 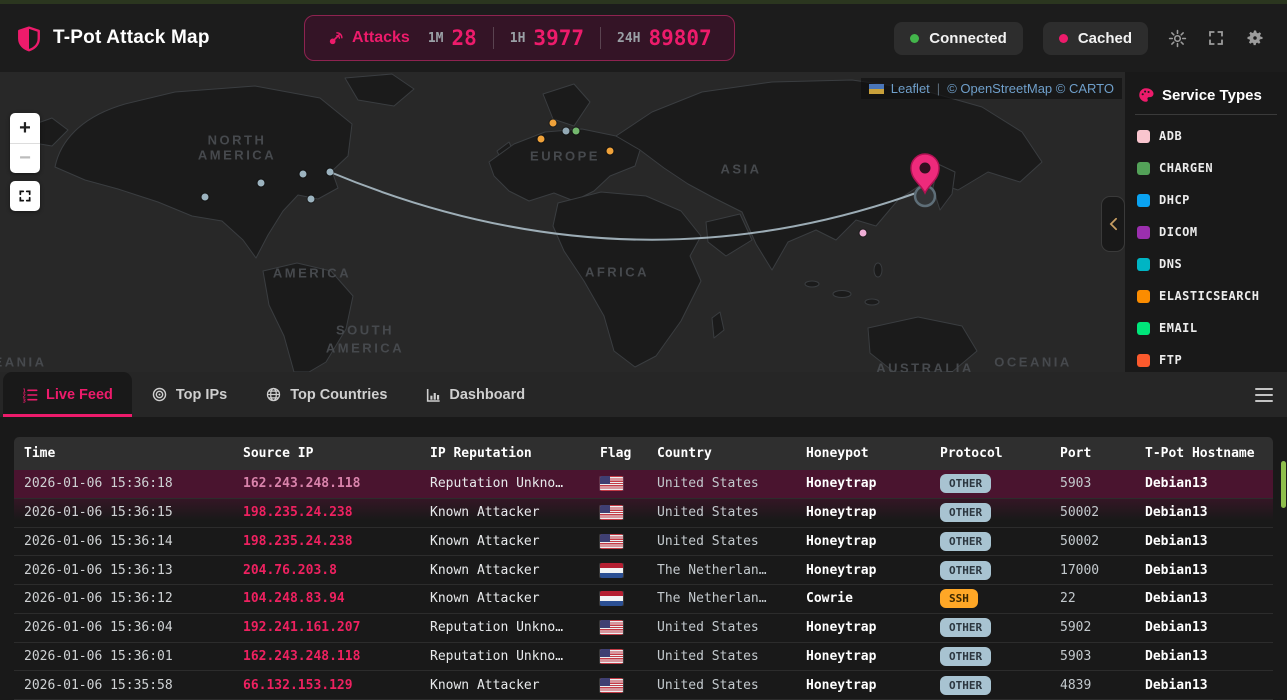 I want to click on nl-flag-icon, so click(x=611, y=570).